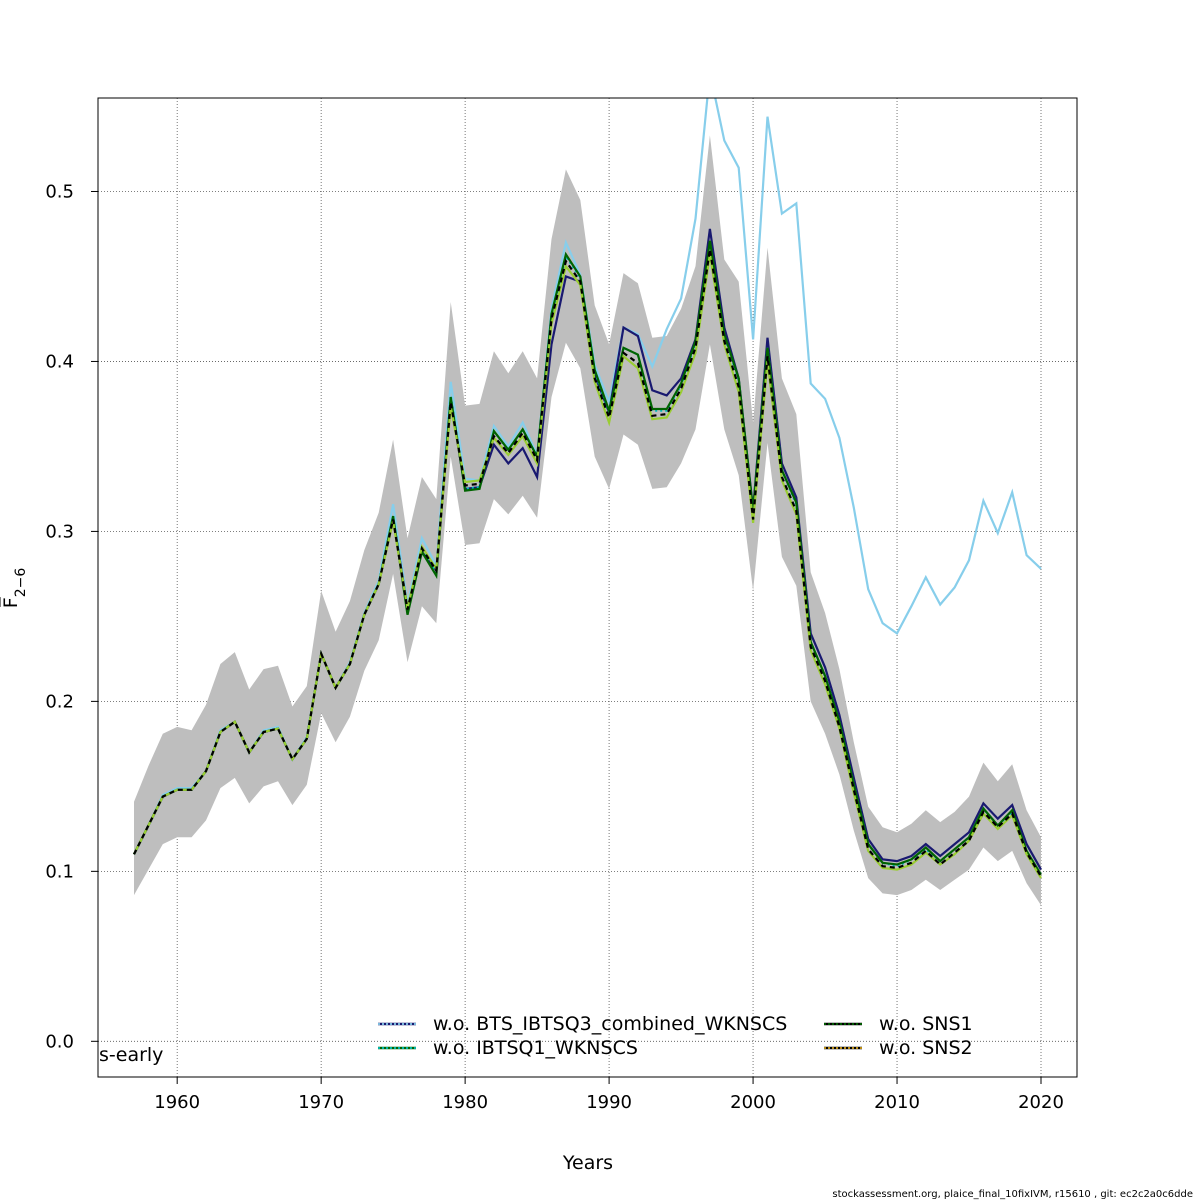 The image size is (1200, 1200). Describe the element at coordinates (1041, 1102) in the screenshot. I see `x-tick-label: 2020` at that location.